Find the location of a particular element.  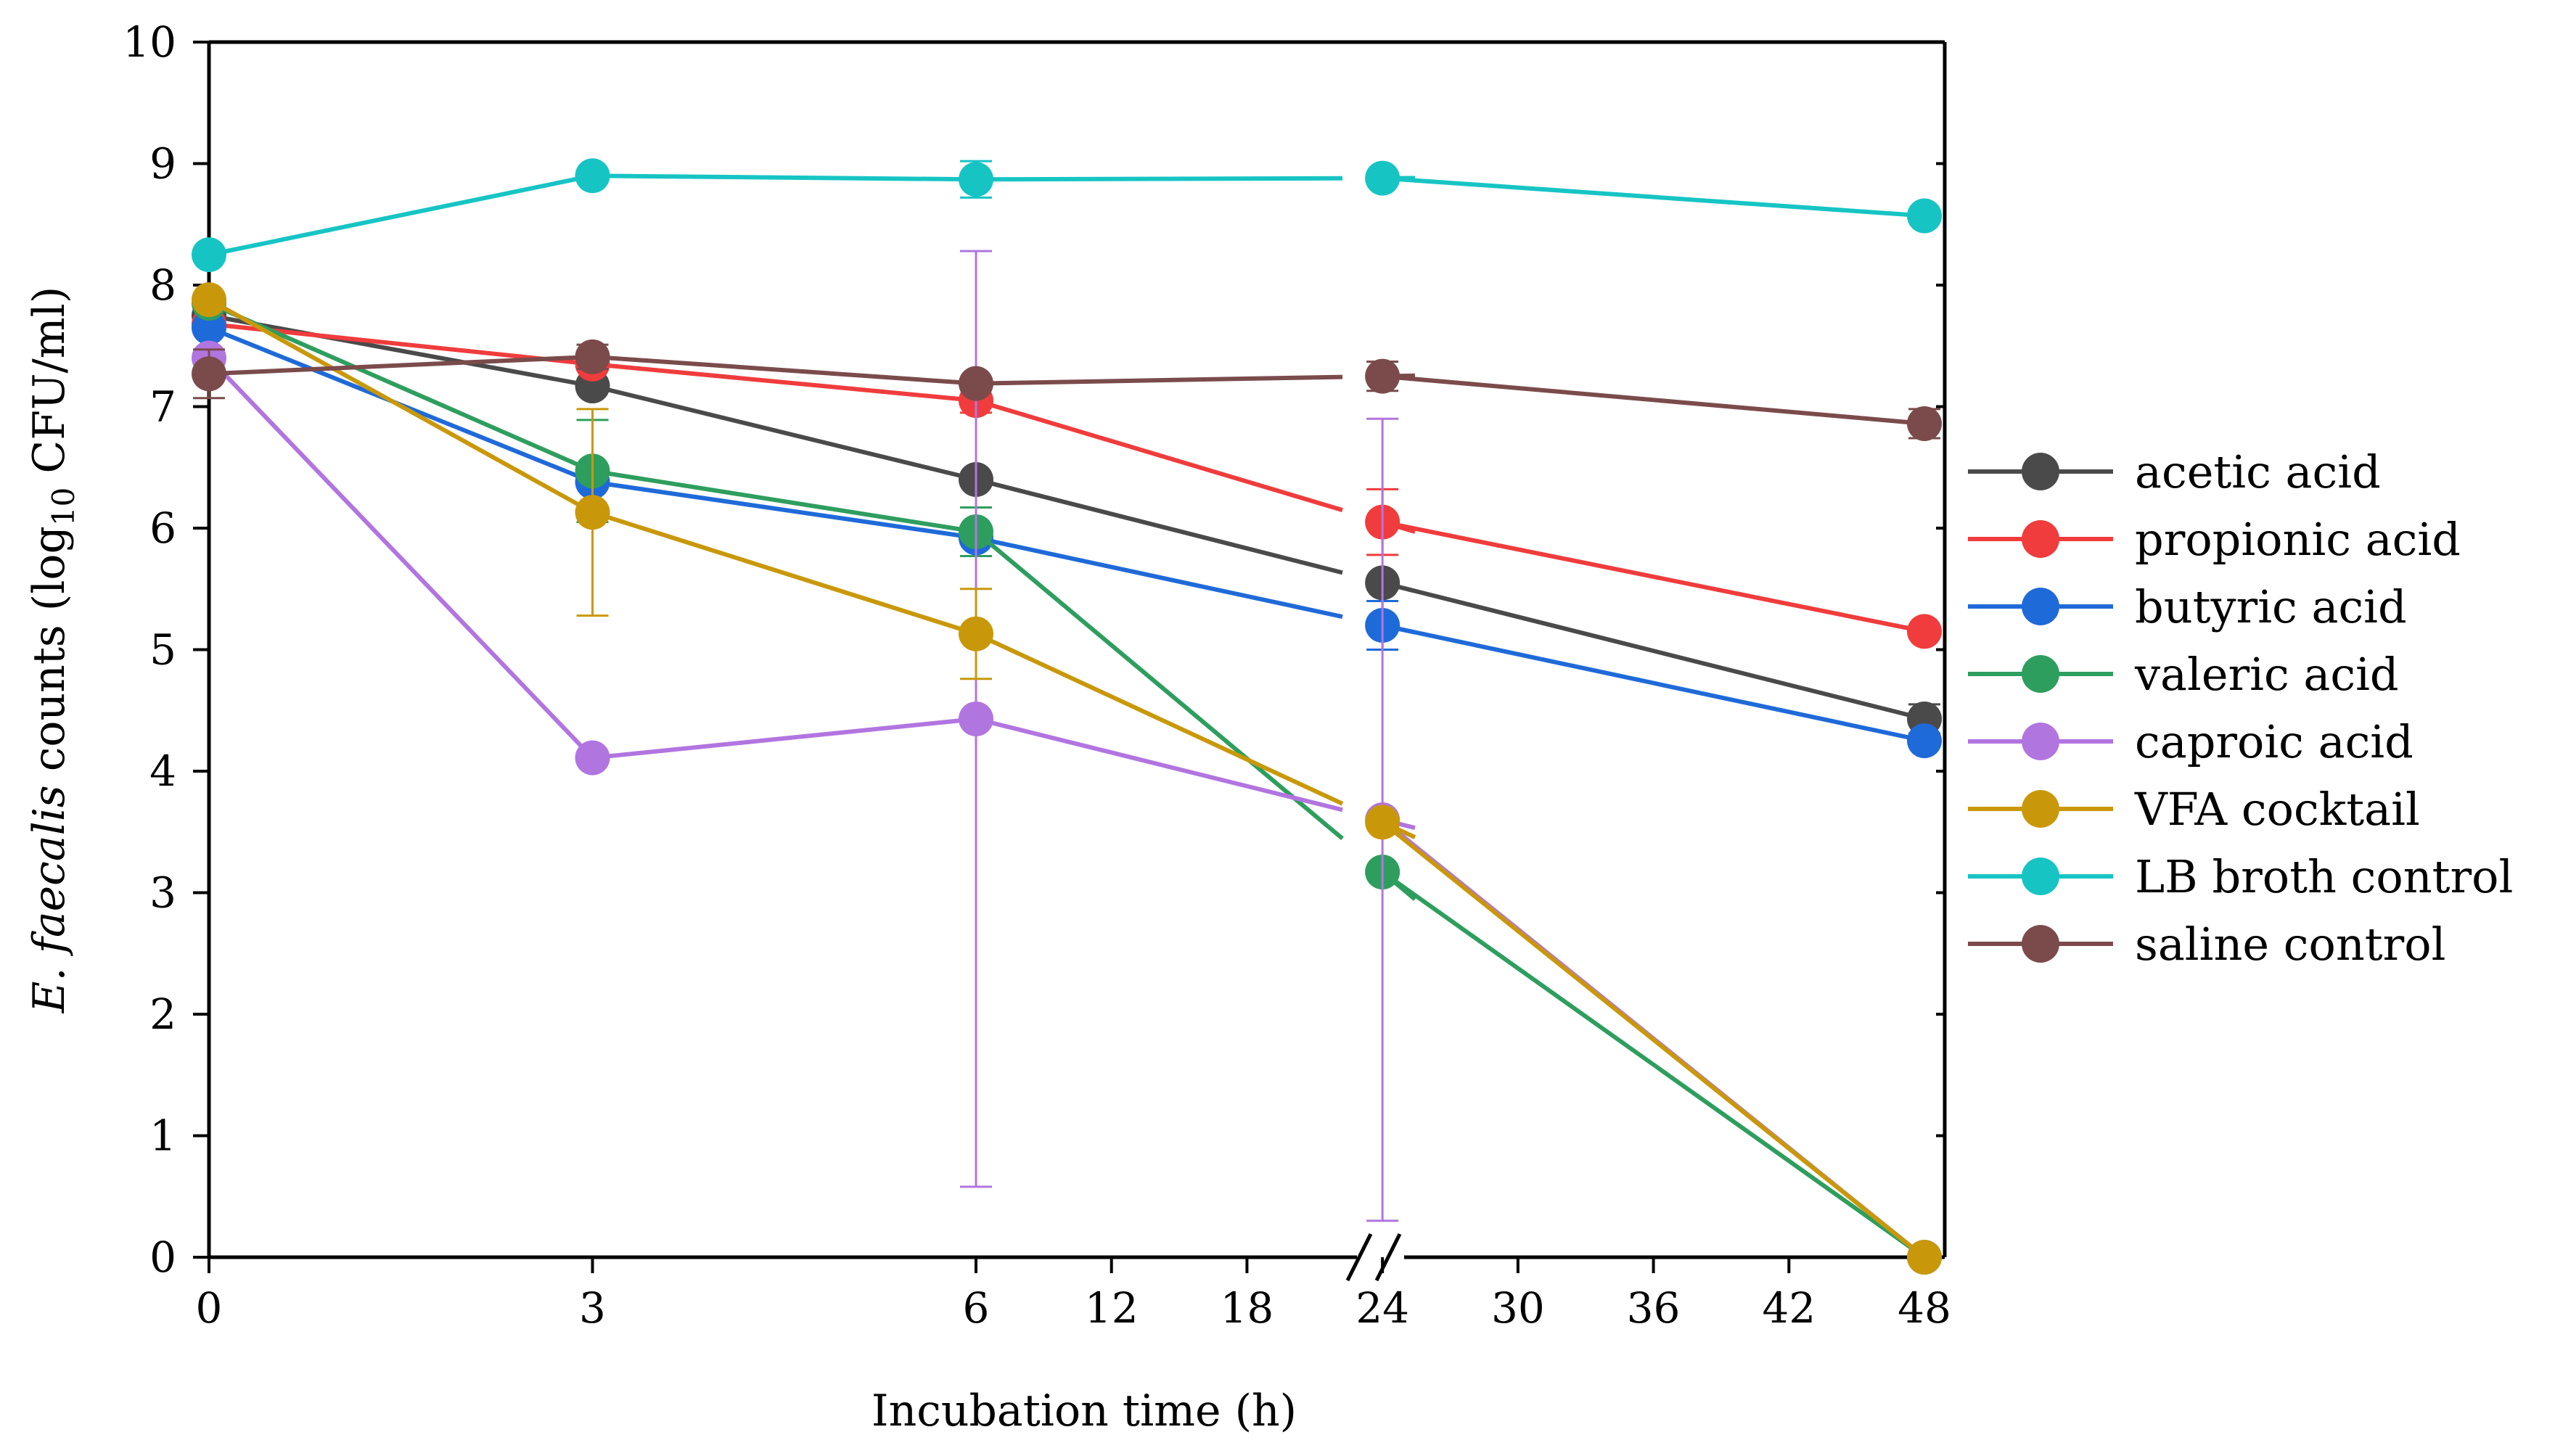

y-axis-title-subscript: 10 is located at coordinates (63, 507).